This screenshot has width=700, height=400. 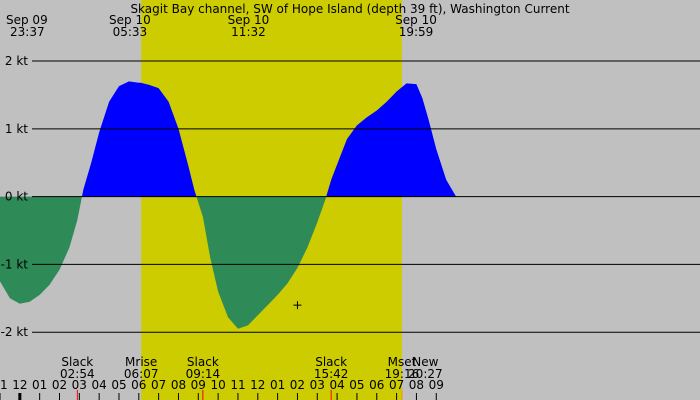 I want to click on top-time-label: 19:59, so click(x=416, y=32).